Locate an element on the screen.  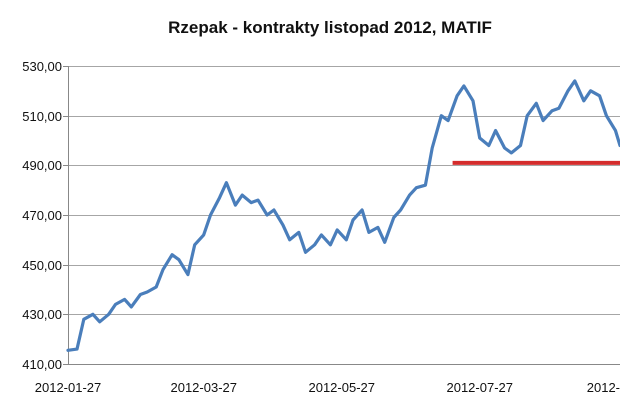
y-tick-label: 470,00 is located at coordinates (42, 215).